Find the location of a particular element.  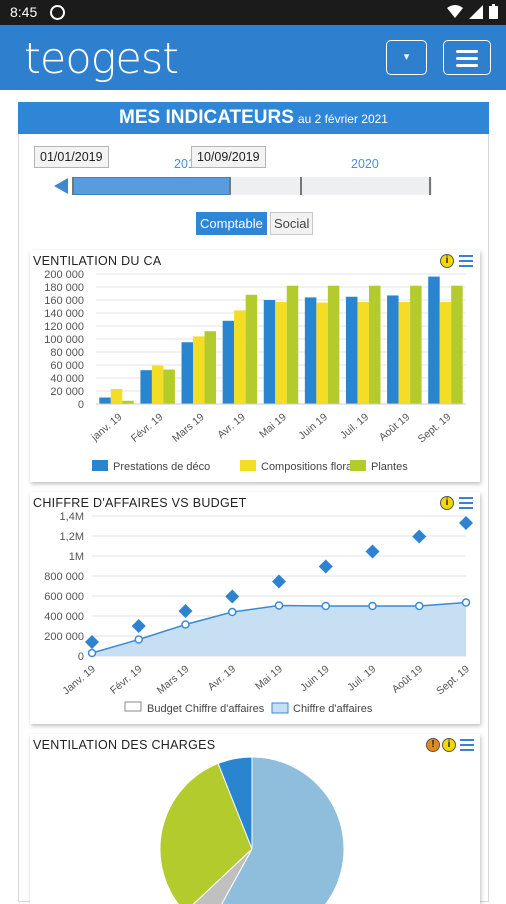

slider-left-arrow-icon is located at coordinates (61, 186).